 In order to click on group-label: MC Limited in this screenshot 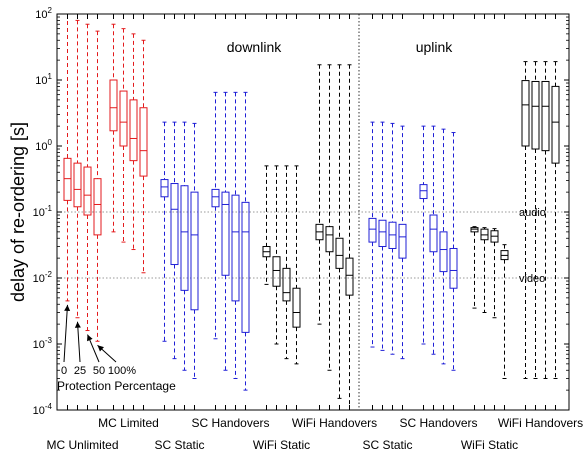, I will do `click(128, 423)`.